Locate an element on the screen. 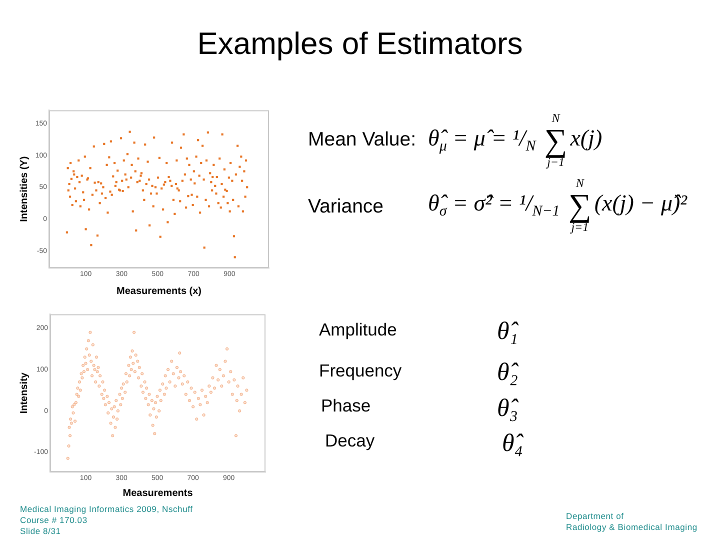 Image resolution: width=720 pixels, height=540 pixels. y-axis-title: Intensity is located at coordinates (24, 393).